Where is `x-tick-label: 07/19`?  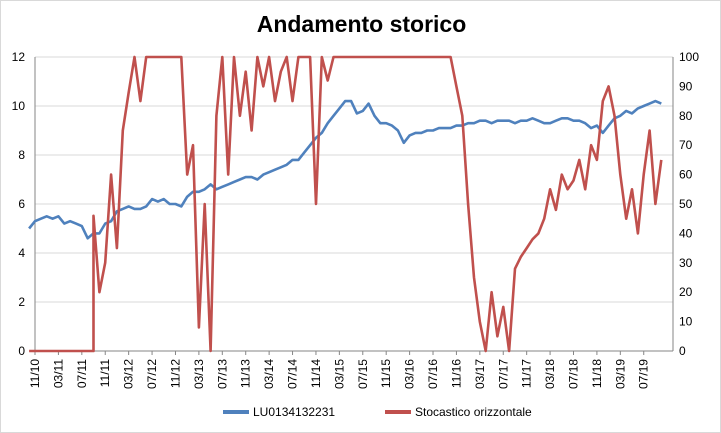
x-tick-label: 07/19 is located at coordinates (644, 374).